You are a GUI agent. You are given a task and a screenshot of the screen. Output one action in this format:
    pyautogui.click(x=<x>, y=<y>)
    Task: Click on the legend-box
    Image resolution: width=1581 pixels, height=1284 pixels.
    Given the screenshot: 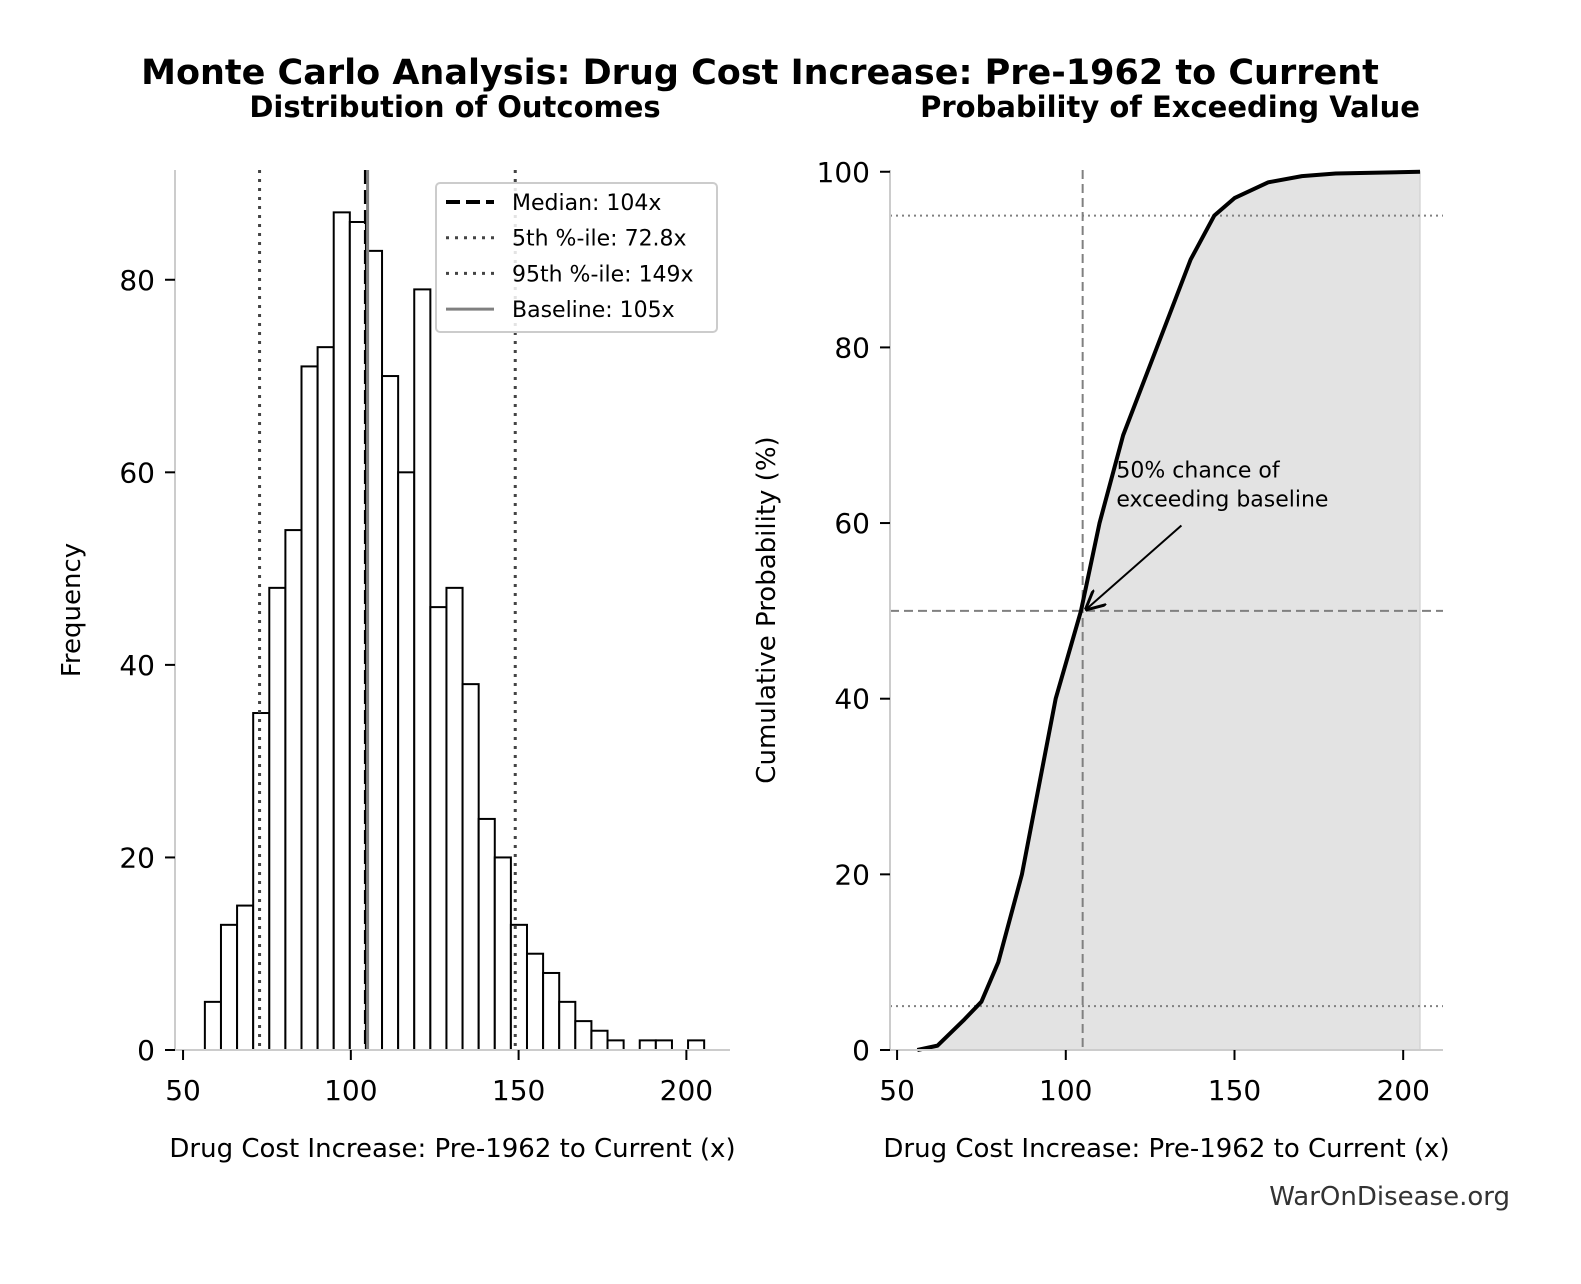 What is the action you would take?
    pyautogui.click(x=576, y=257)
    